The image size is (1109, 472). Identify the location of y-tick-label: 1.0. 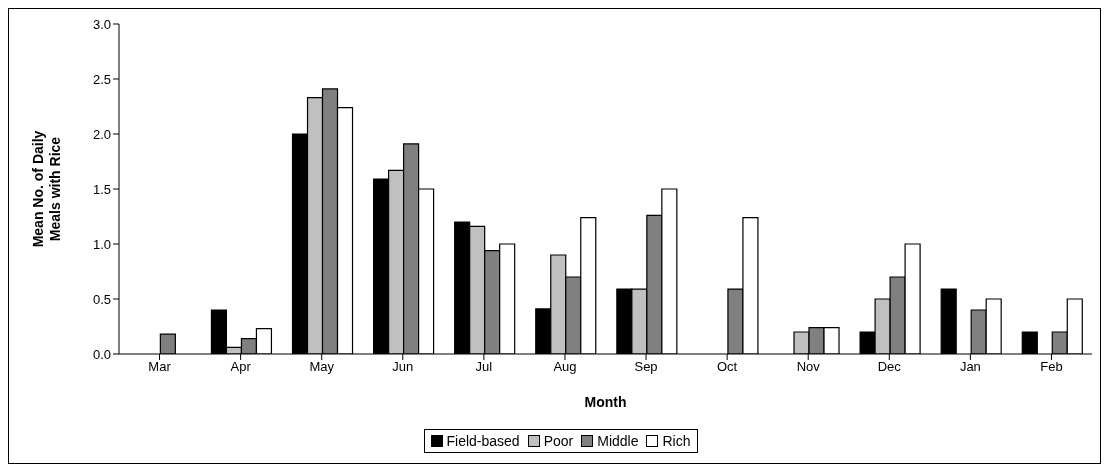
(101, 244).